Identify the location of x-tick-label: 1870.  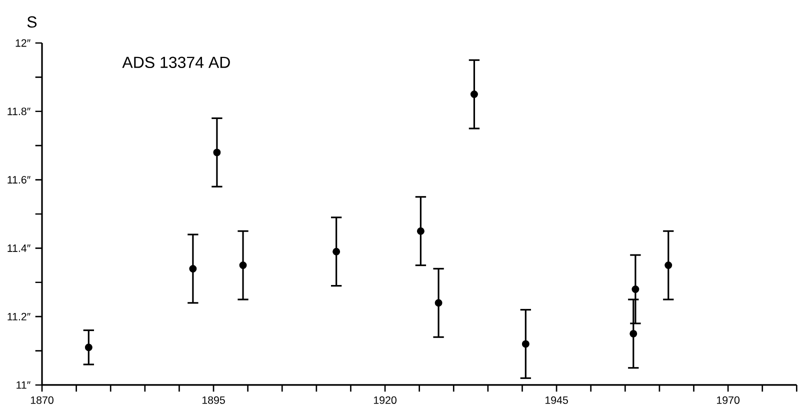
(42, 400).